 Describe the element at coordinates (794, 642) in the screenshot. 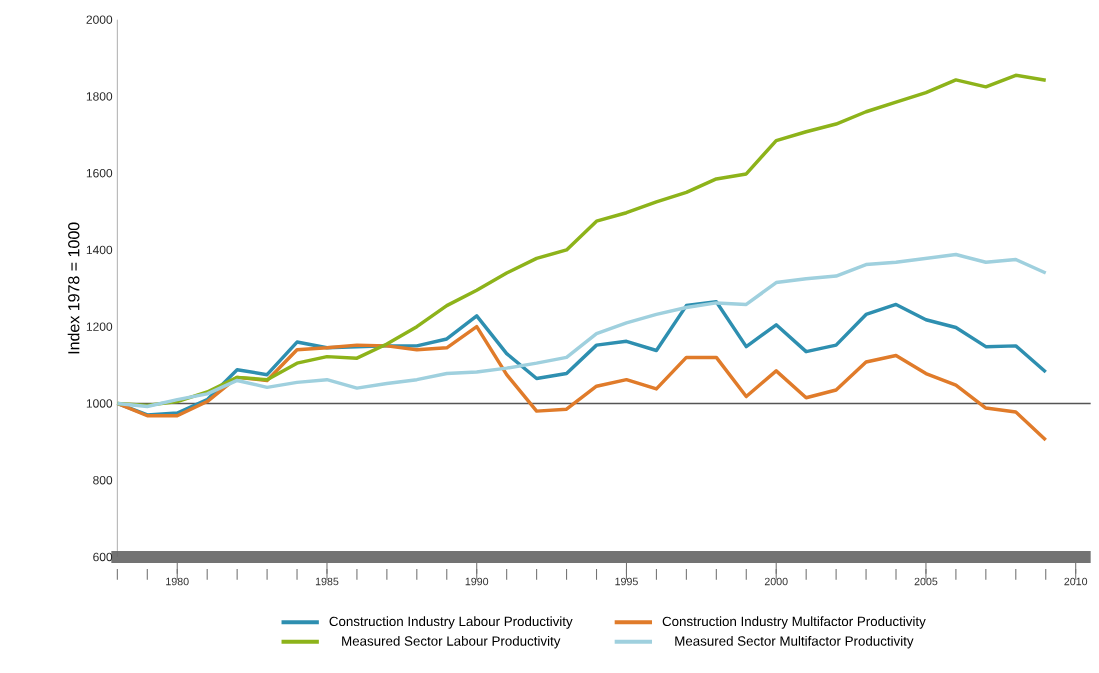

I see `legend-label: Measured Sector Multifactor Productivity` at that location.